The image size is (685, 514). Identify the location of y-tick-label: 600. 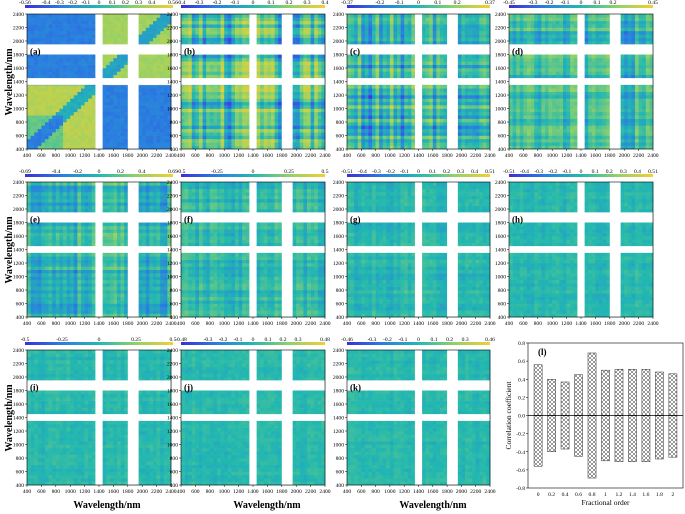
(340, 137).